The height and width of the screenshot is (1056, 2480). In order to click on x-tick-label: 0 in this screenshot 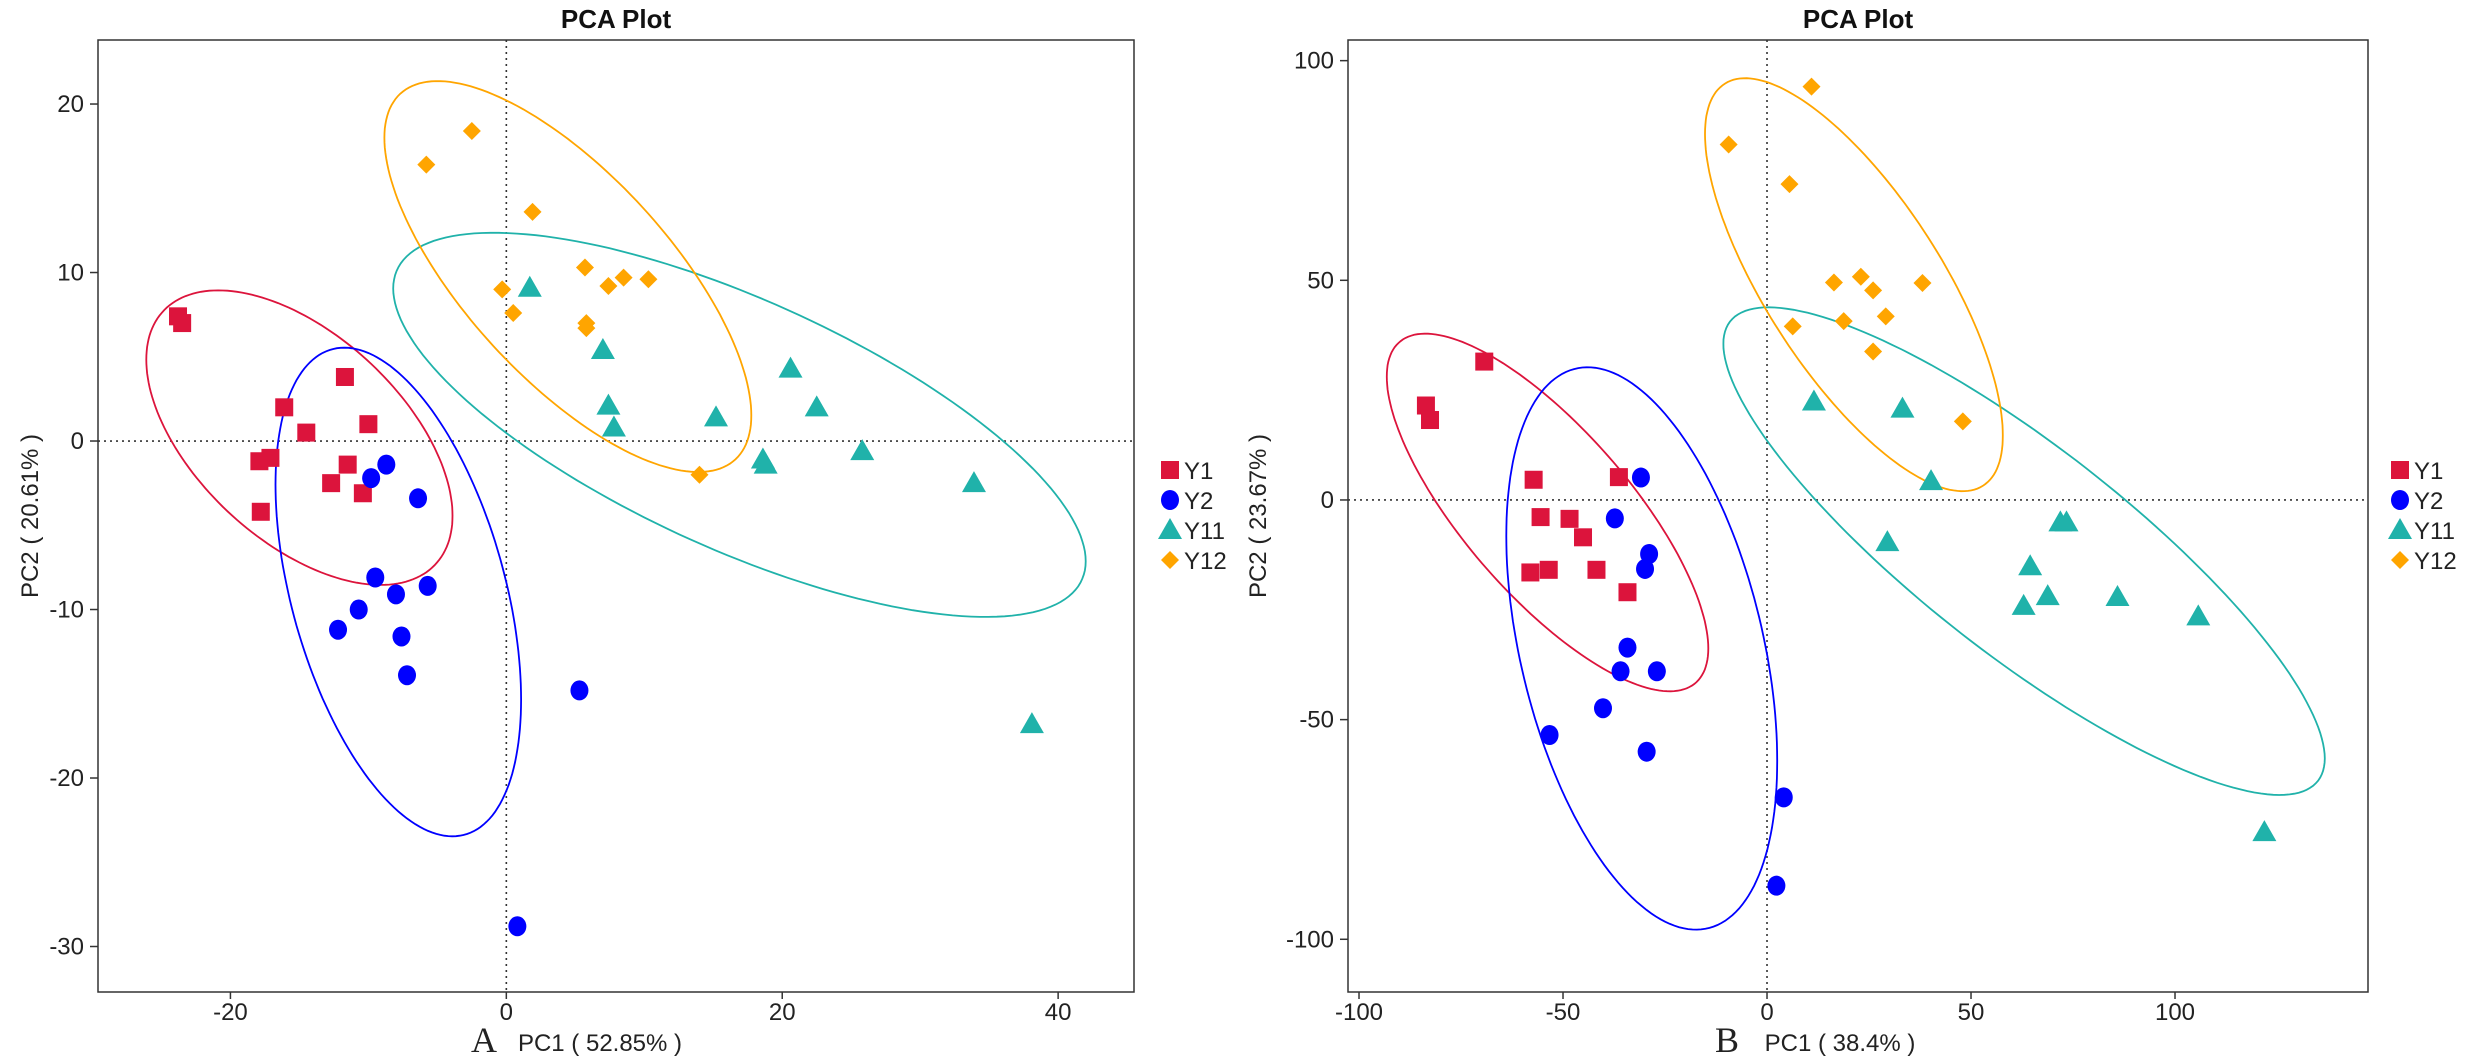, I will do `click(1766, 1012)`.